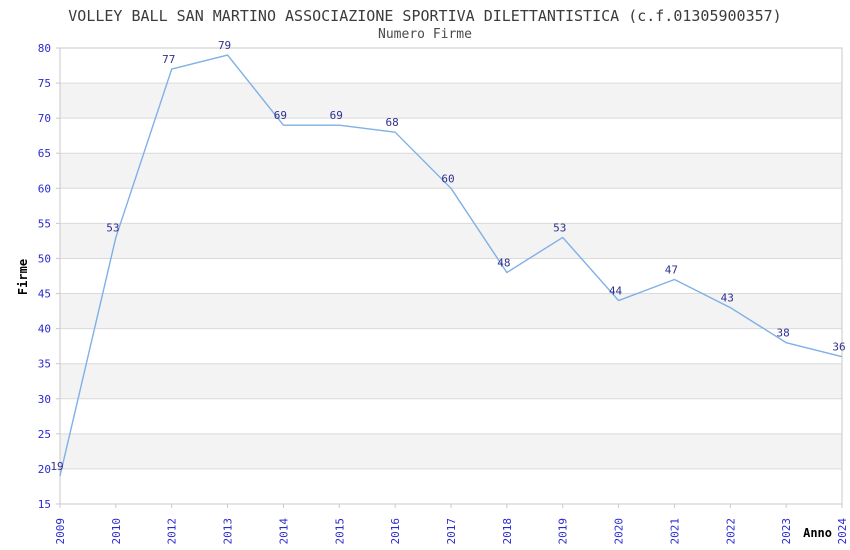  What do you see at coordinates (44, 258) in the screenshot?
I see `y-tick-label: 50` at bounding box center [44, 258].